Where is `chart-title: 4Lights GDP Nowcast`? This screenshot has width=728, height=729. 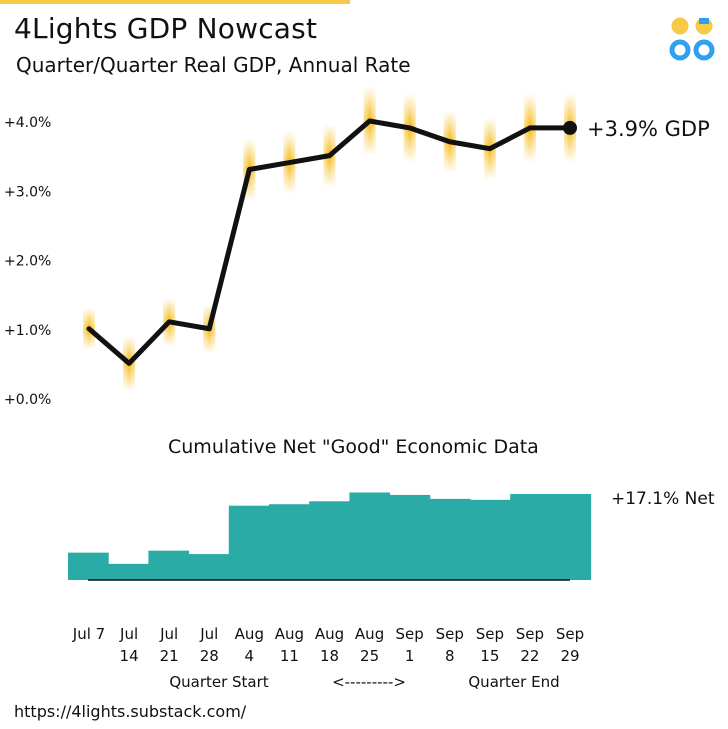
chart-title: 4Lights GDP Nowcast is located at coordinates (166, 28).